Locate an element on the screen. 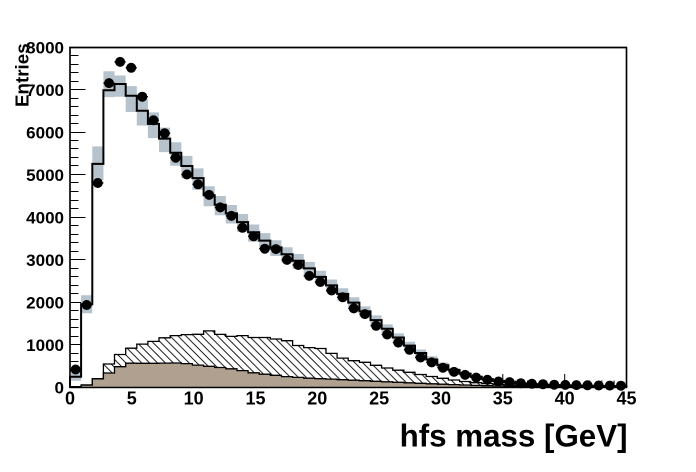 The width and height of the screenshot is (696, 472). svg-text: 45 is located at coordinates (626, 399).